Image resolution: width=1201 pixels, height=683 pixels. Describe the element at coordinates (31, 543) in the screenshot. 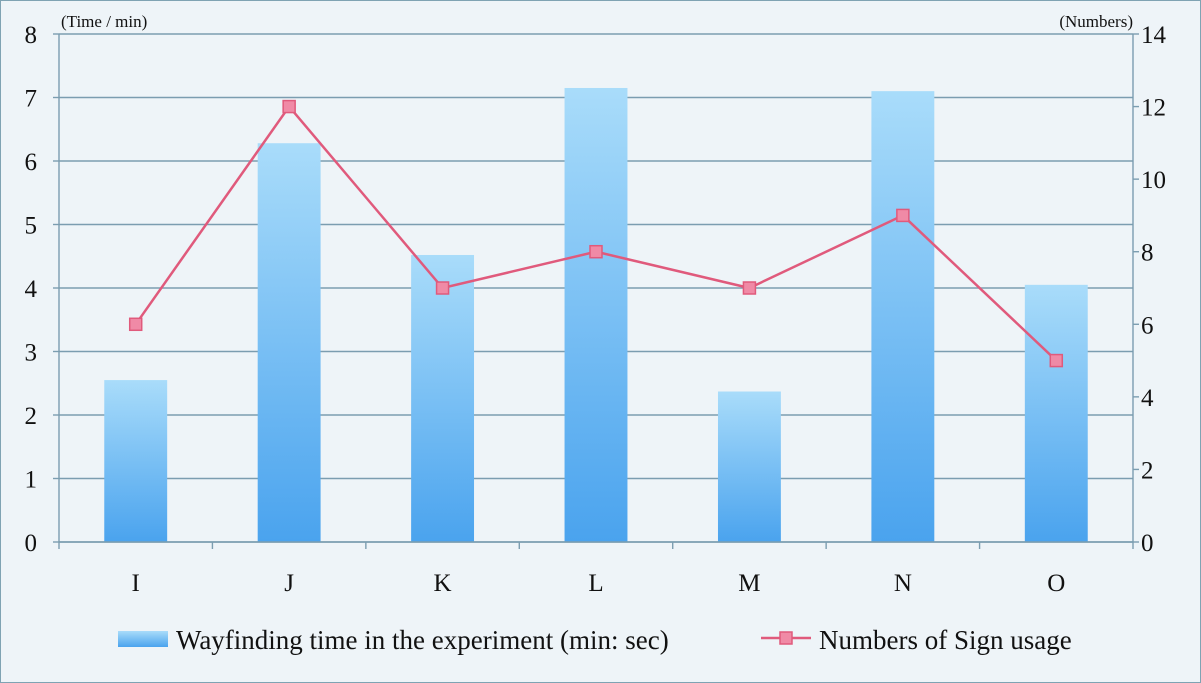

I see `y-left-tick-label: 0` at that location.